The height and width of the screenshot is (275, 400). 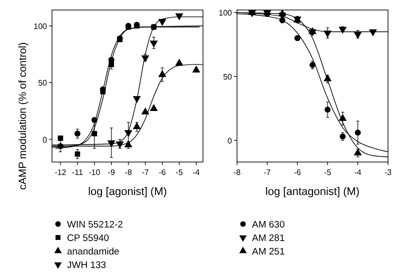 What do you see at coordinates (127, 192) in the screenshot?
I see `x-axis-title: log [agonist] (M)` at bounding box center [127, 192].